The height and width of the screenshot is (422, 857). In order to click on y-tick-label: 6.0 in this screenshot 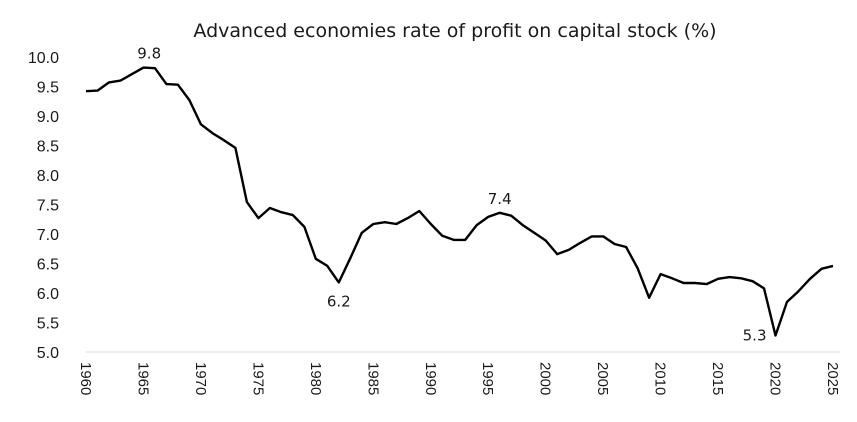, I will do `click(48, 294)`.